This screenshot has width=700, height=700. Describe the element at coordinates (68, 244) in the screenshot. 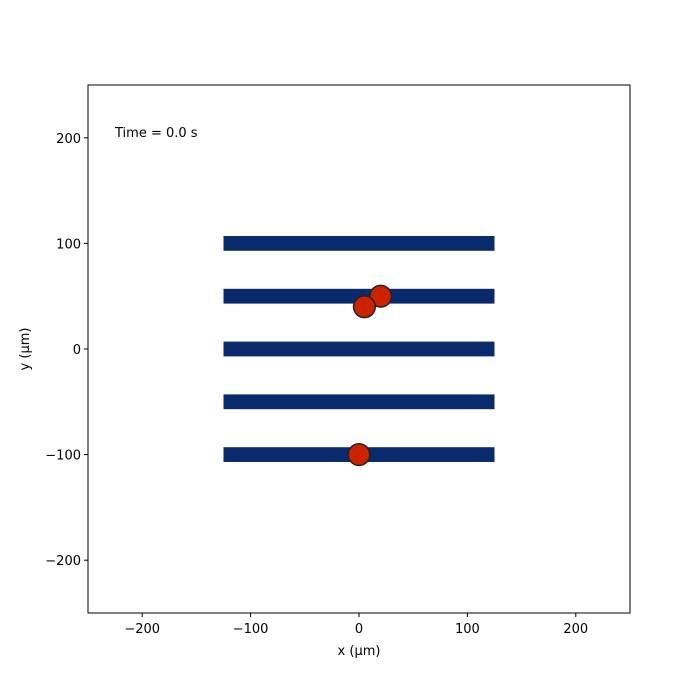

I see `y-tick-label: 100` at that location.